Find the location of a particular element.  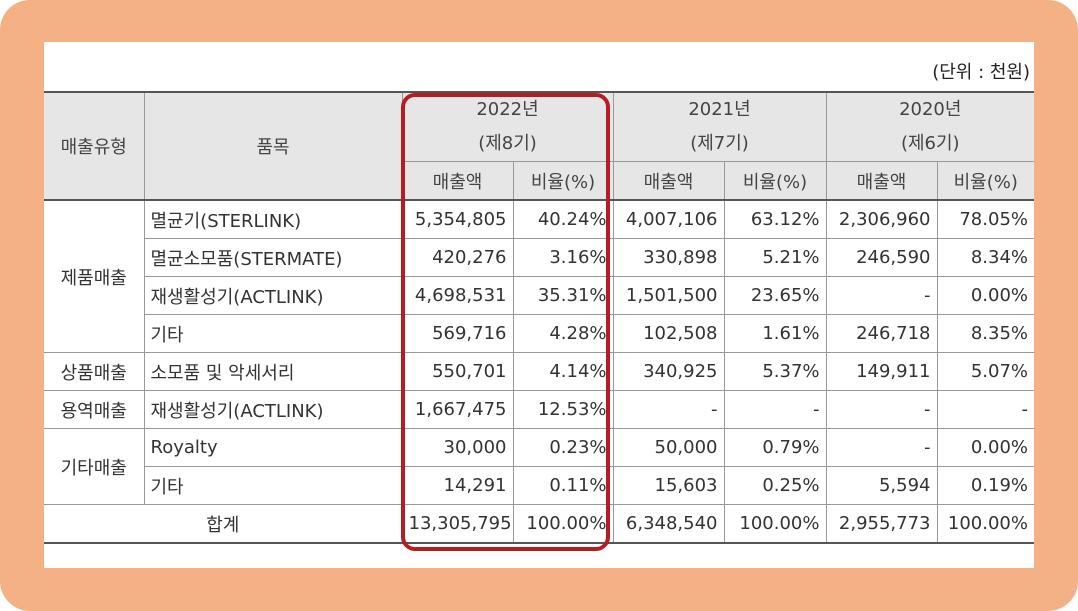

value-cell: 4.28% is located at coordinates (563, 333).